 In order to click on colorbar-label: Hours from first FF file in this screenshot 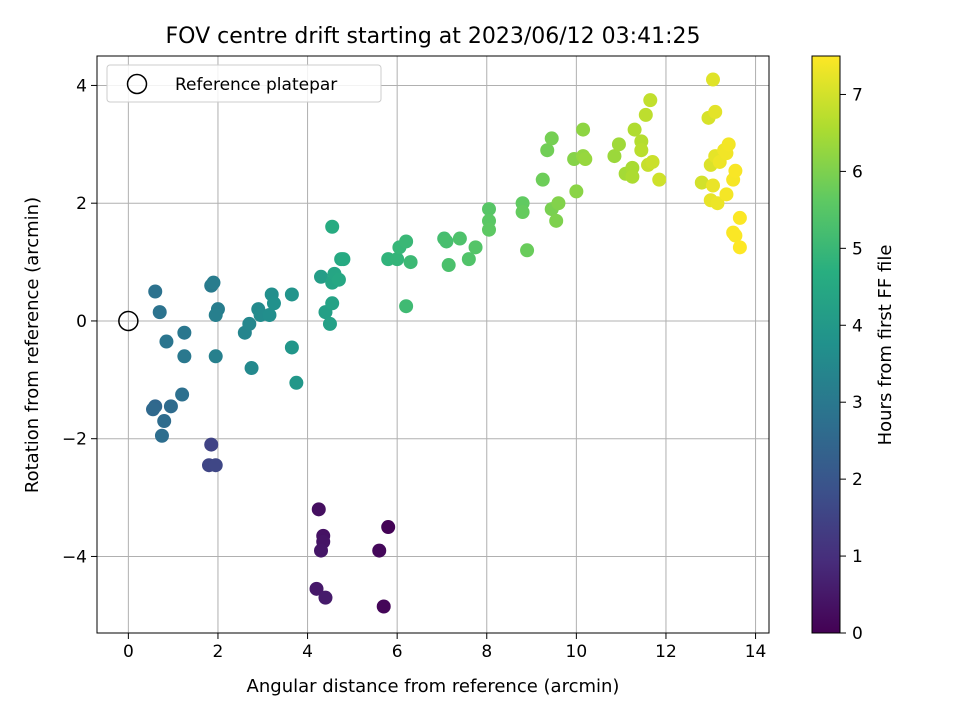, I will do `click(885, 345)`.